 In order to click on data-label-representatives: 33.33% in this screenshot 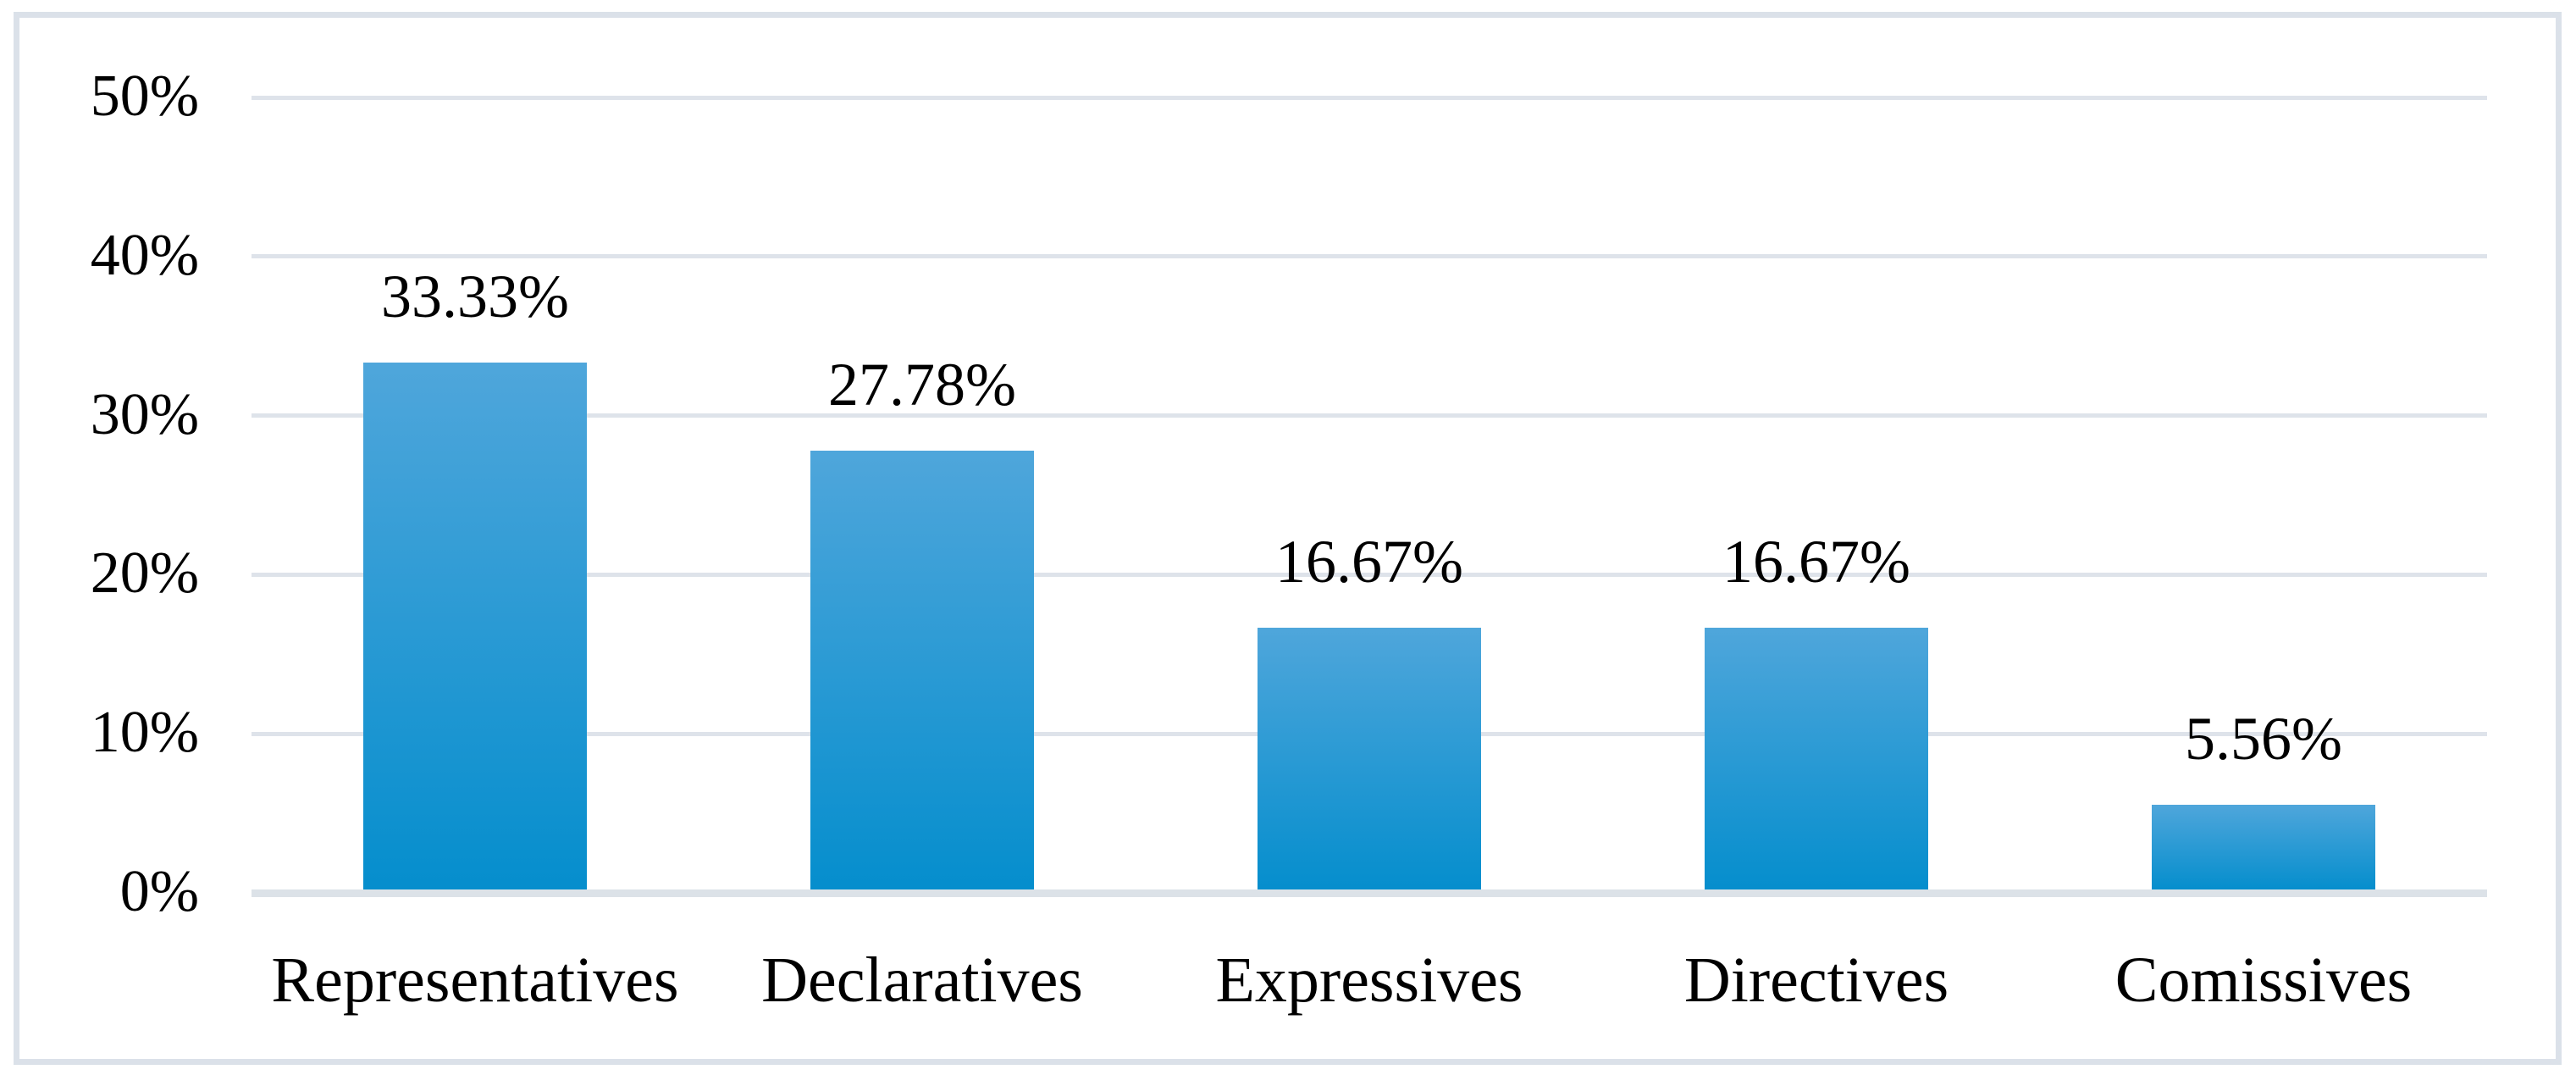, I will do `click(475, 296)`.